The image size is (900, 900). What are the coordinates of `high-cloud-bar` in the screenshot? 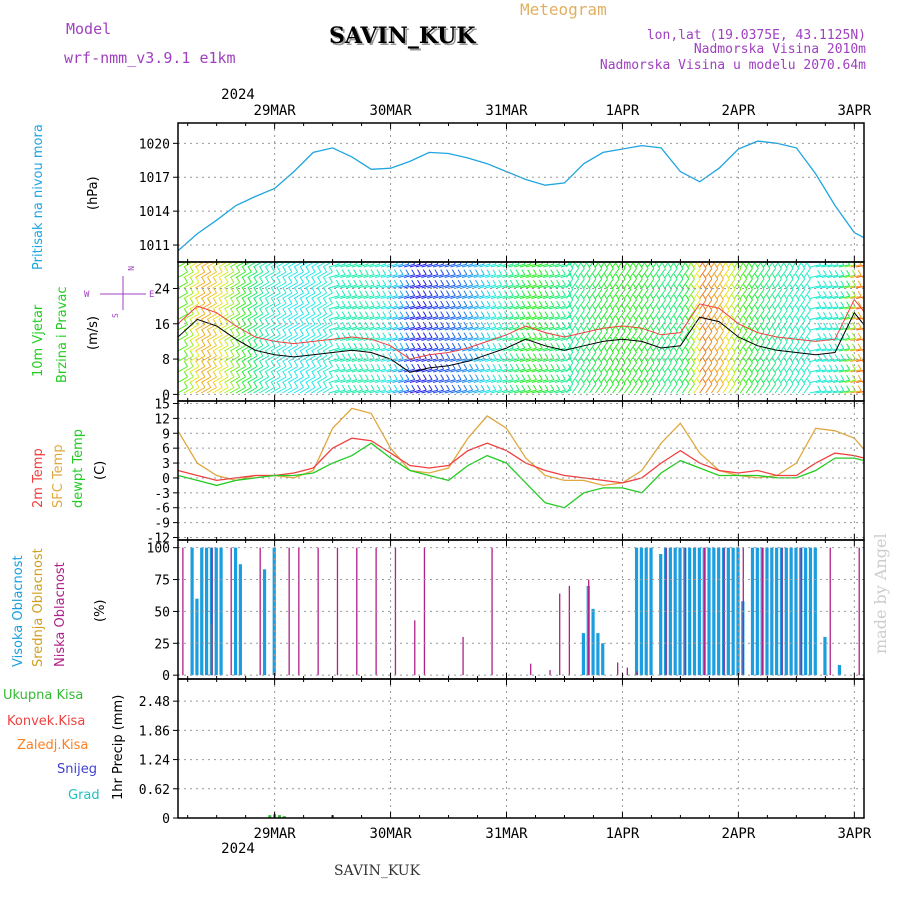 It's located at (777, 611).